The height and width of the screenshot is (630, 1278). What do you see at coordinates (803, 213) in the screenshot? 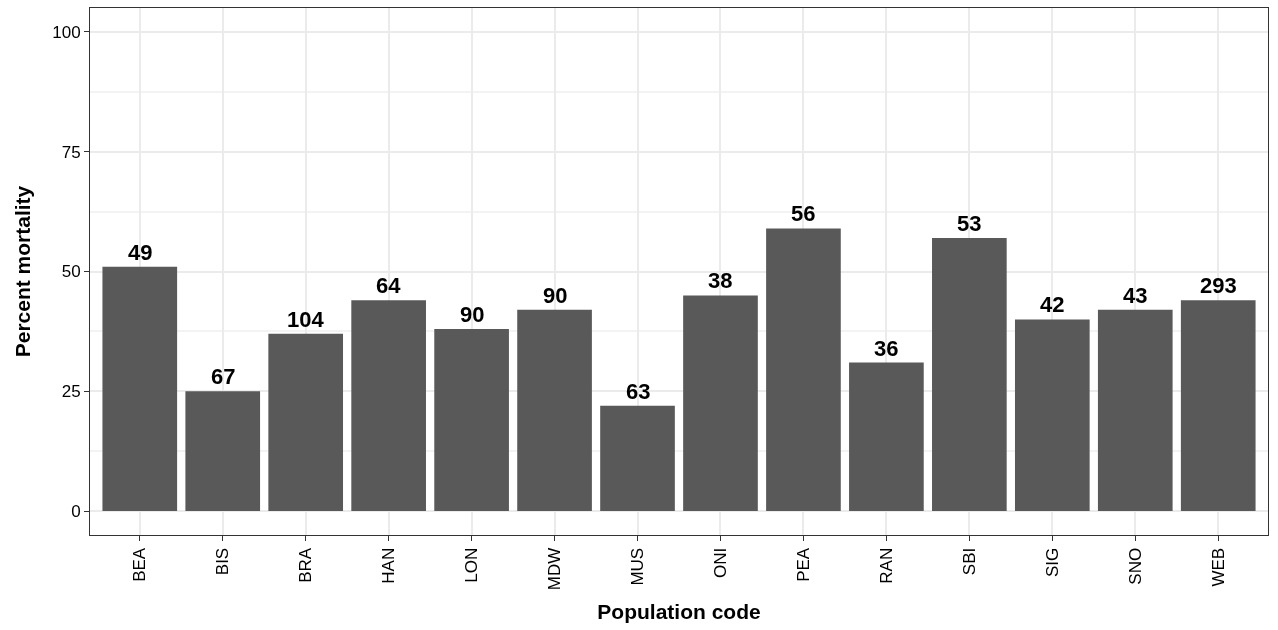
I see `annotation: 56` at bounding box center [803, 213].